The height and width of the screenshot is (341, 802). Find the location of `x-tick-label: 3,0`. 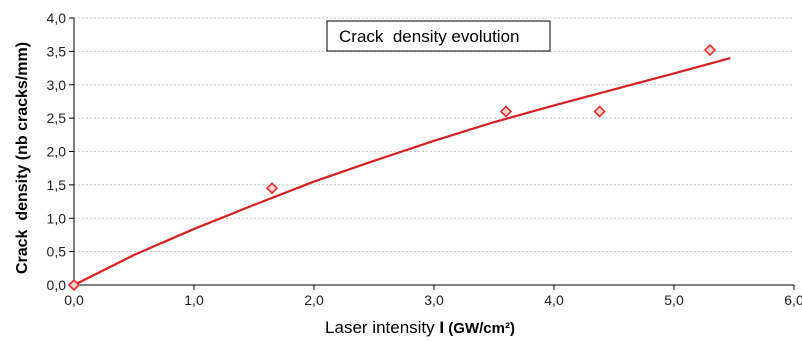

x-tick-label: 3,0 is located at coordinates (434, 300).